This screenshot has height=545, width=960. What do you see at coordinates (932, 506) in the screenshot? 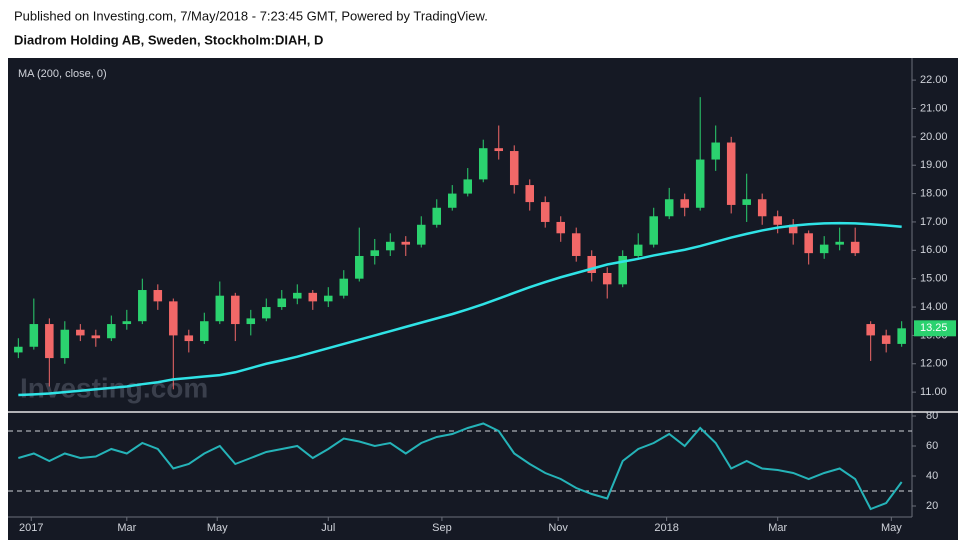
I see `y-tick-label: 20` at bounding box center [932, 506].